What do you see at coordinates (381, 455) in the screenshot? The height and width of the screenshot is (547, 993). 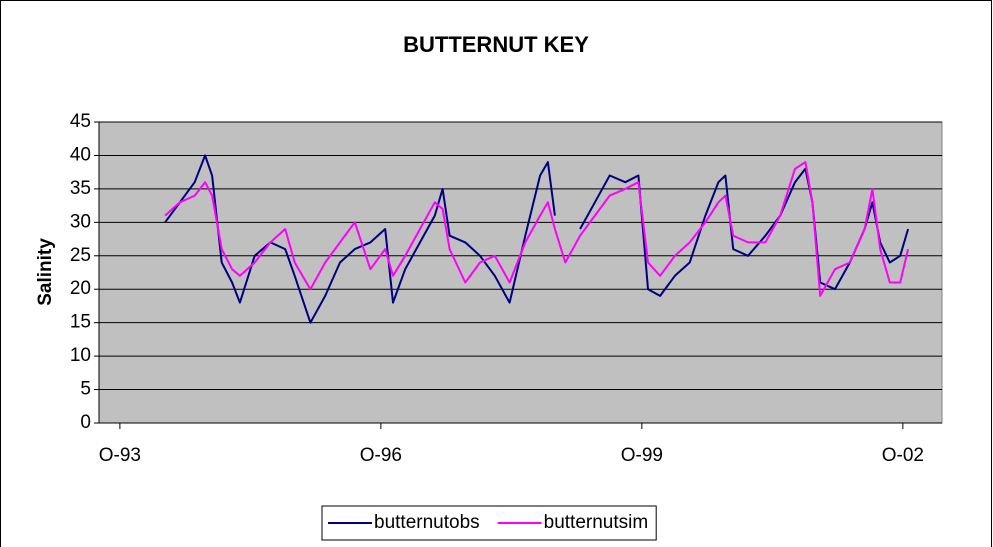 I see `x-tick-label: O-96` at bounding box center [381, 455].